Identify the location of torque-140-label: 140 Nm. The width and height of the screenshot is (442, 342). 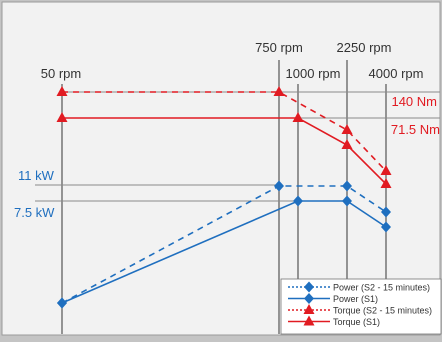
(414, 101).